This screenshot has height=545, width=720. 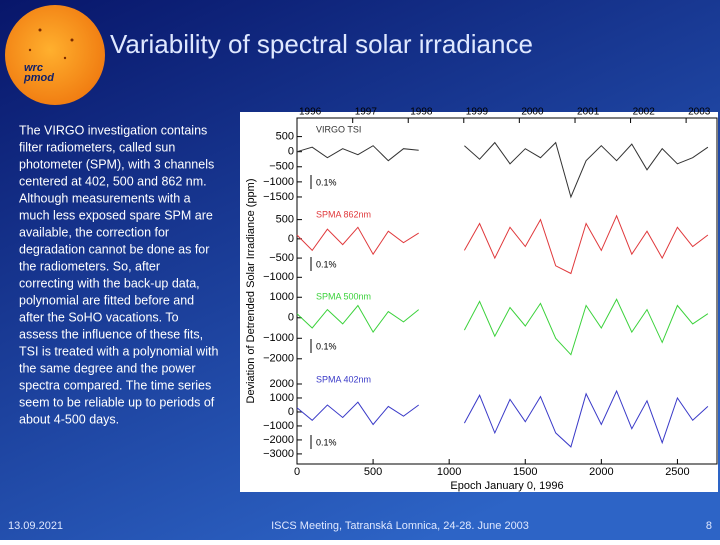 I want to click on x2-tick-label: 2000, so click(x=532, y=112).